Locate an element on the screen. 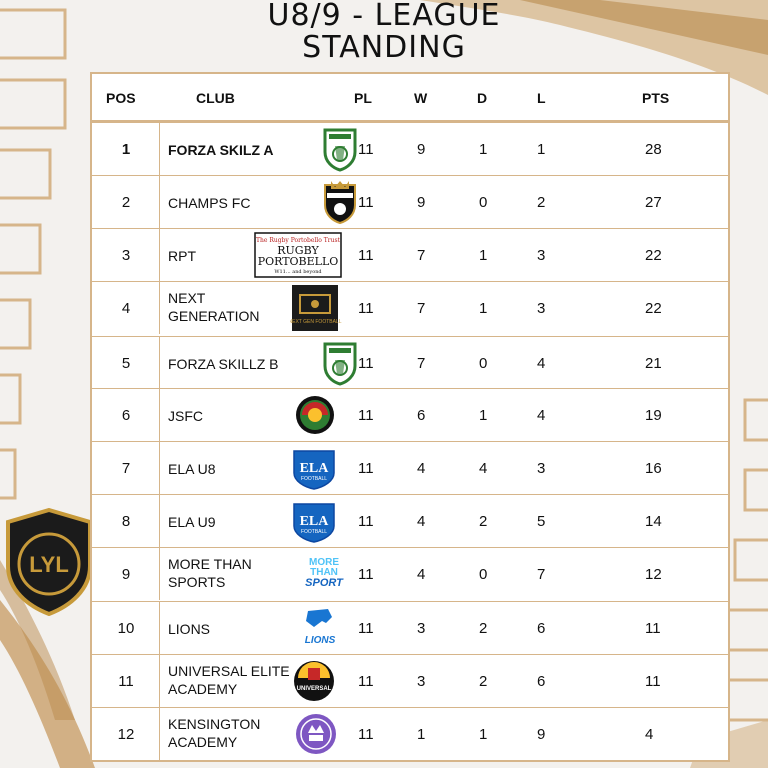 The width and height of the screenshot is (768, 768). position-cell: 12 is located at coordinates (126, 734).